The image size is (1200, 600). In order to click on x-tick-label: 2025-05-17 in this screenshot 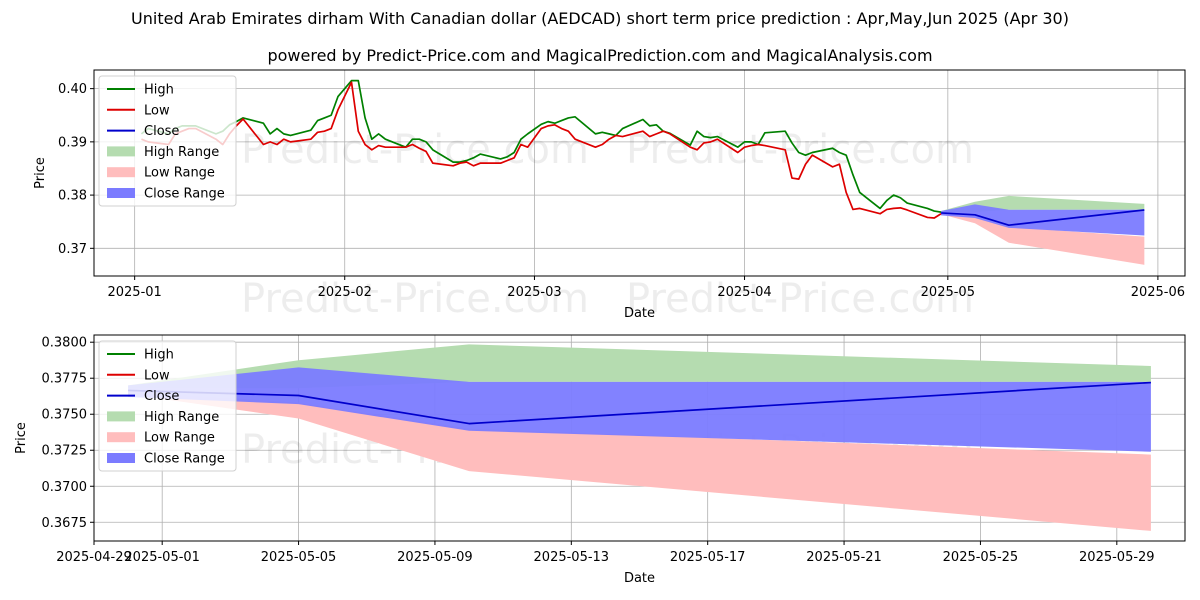, I will do `click(708, 557)`.